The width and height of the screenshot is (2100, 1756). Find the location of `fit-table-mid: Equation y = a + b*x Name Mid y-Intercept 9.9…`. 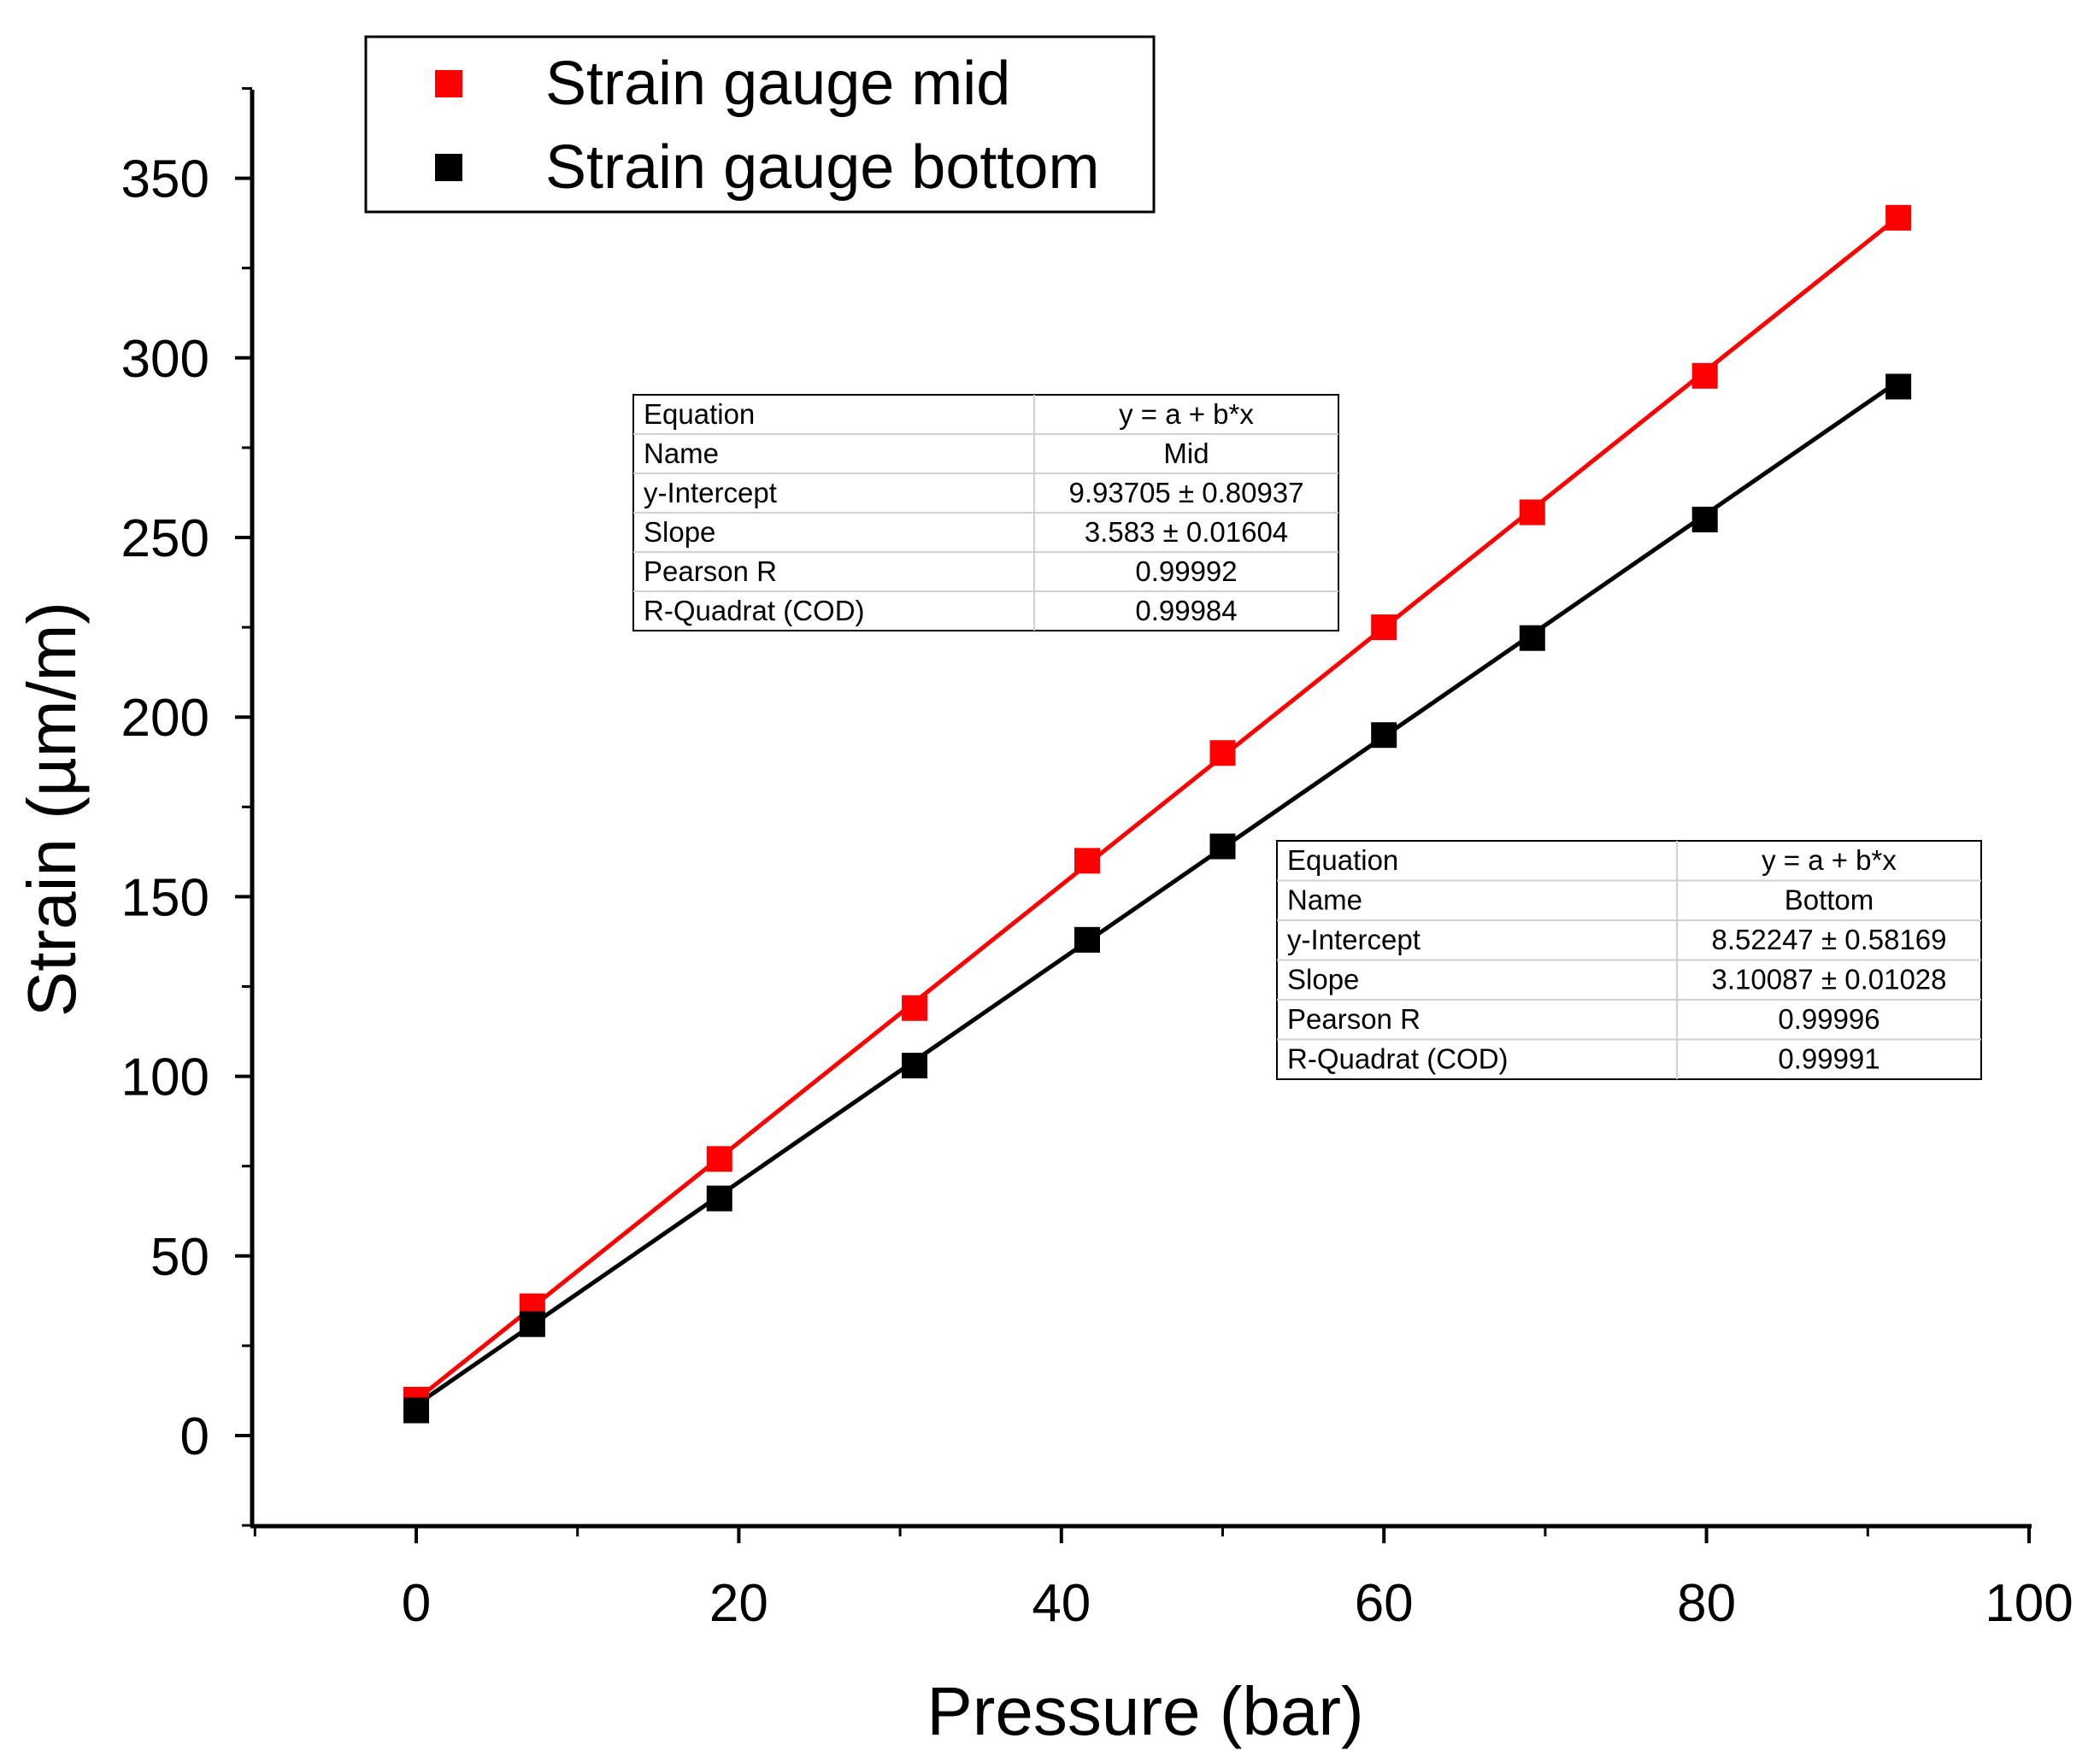

fit-table-mid: Equation y = a + b*x Name Mid y-Intercept 9.9… is located at coordinates (985, 512).